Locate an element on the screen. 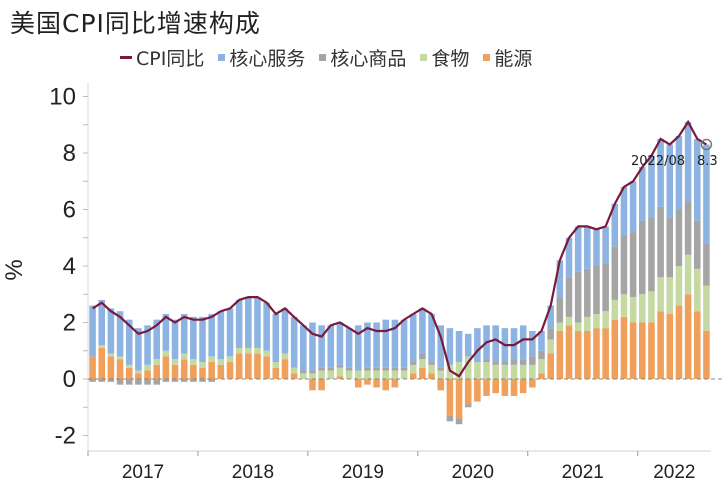  legend-item-goods: 核心商品 is located at coordinates (362, 57).